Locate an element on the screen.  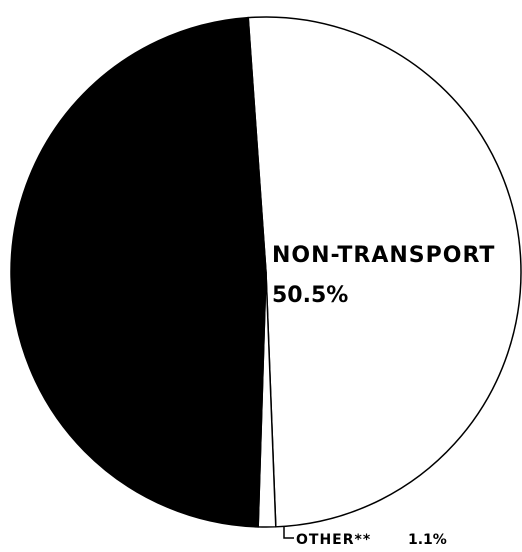
value-label: 50.5% is located at coordinates (310, 295).